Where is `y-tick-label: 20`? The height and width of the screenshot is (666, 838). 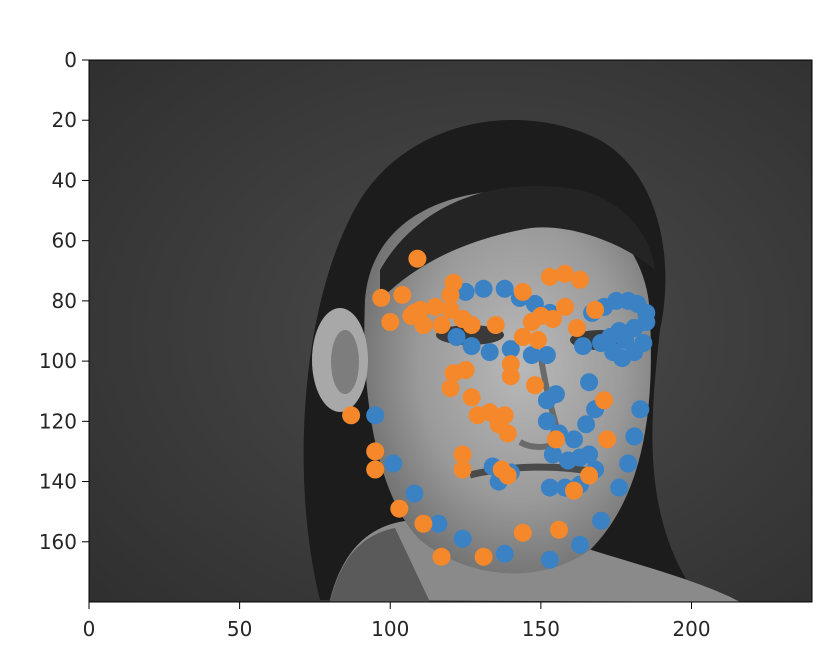 y-tick-label: 20 is located at coordinates (64, 120).